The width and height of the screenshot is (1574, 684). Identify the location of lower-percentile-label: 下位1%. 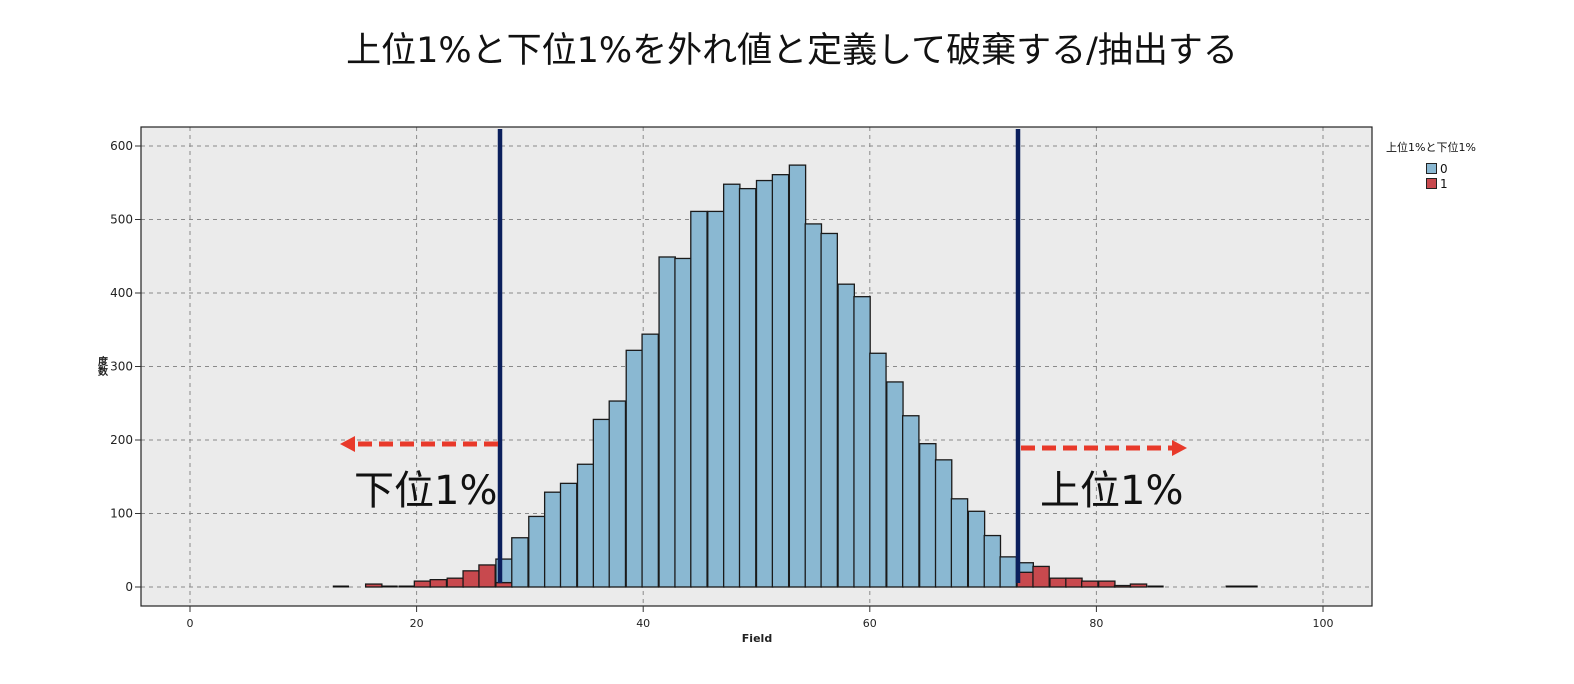
(426, 491).